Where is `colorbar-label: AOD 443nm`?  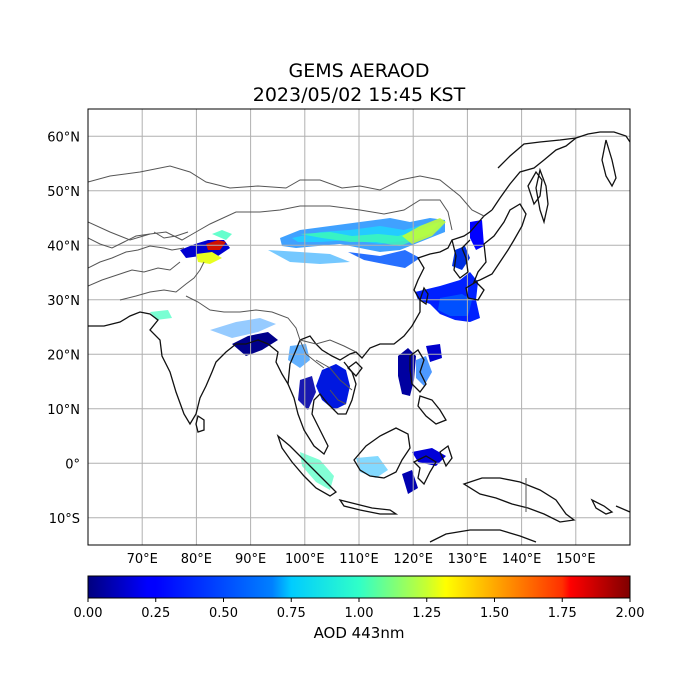 colorbar-label: AOD 443nm is located at coordinates (359, 633).